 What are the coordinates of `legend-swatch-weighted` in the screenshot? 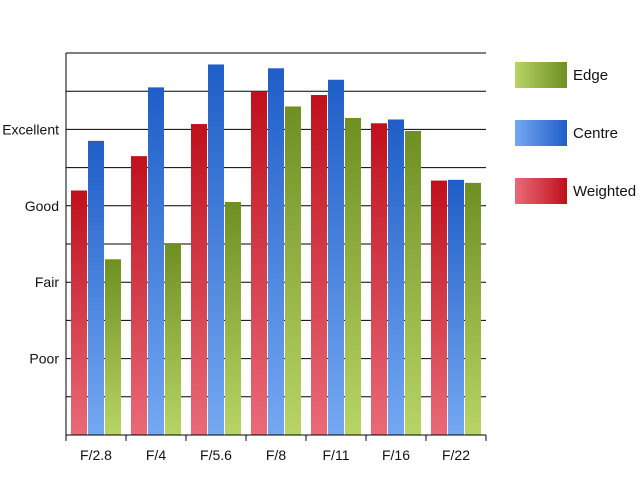 It's located at (541, 191).